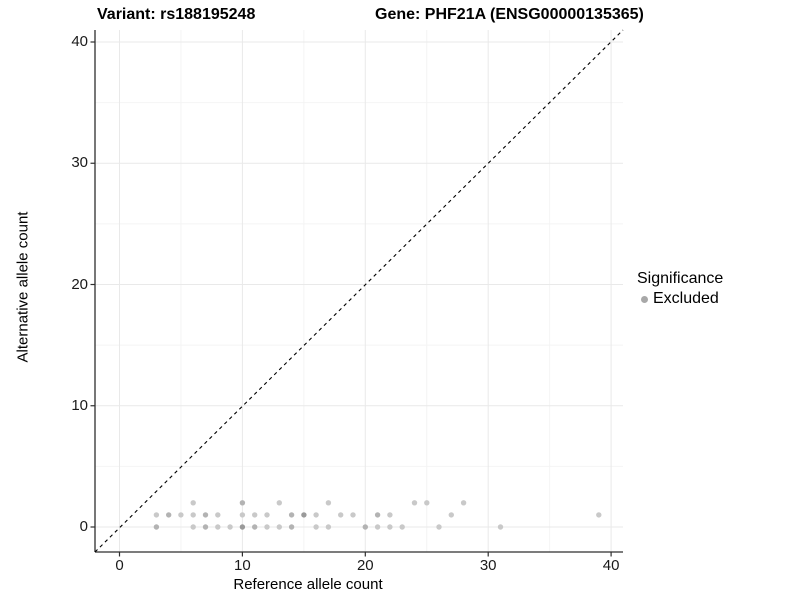 The image size is (800, 600). Describe the element at coordinates (308, 584) in the screenshot. I see `x-axis-title: Reference allele count` at that location.